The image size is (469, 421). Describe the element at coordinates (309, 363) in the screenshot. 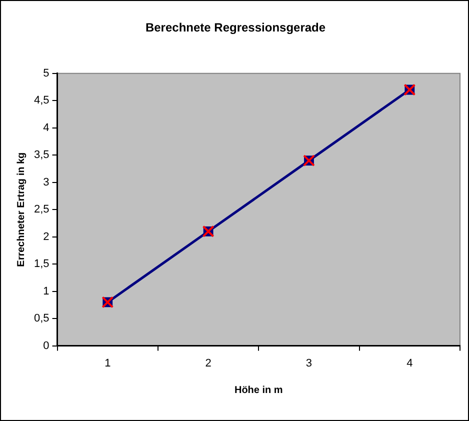

I see `x-tick-label: 3` at that location.